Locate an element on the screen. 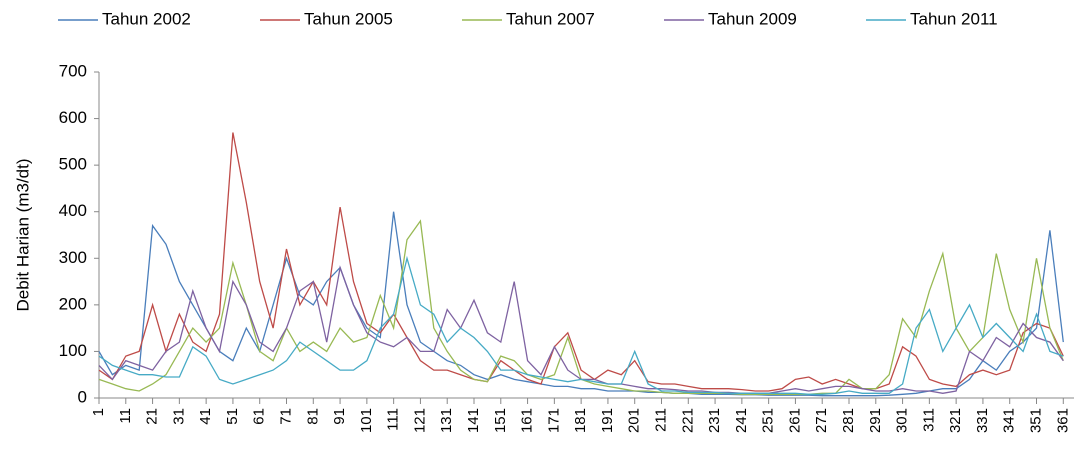 The width and height of the screenshot is (1078, 452). x-tick-label: 161 is located at coordinates (527, 420).